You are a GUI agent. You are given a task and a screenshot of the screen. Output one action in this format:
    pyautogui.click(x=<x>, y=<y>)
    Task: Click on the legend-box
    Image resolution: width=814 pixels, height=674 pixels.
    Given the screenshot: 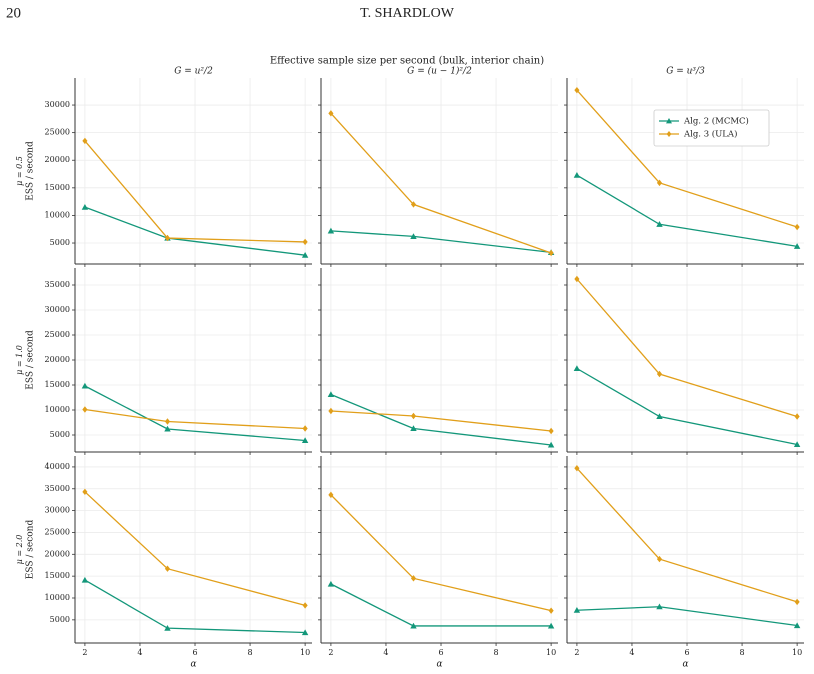 What is the action you would take?
    pyautogui.click(x=711, y=128)
    